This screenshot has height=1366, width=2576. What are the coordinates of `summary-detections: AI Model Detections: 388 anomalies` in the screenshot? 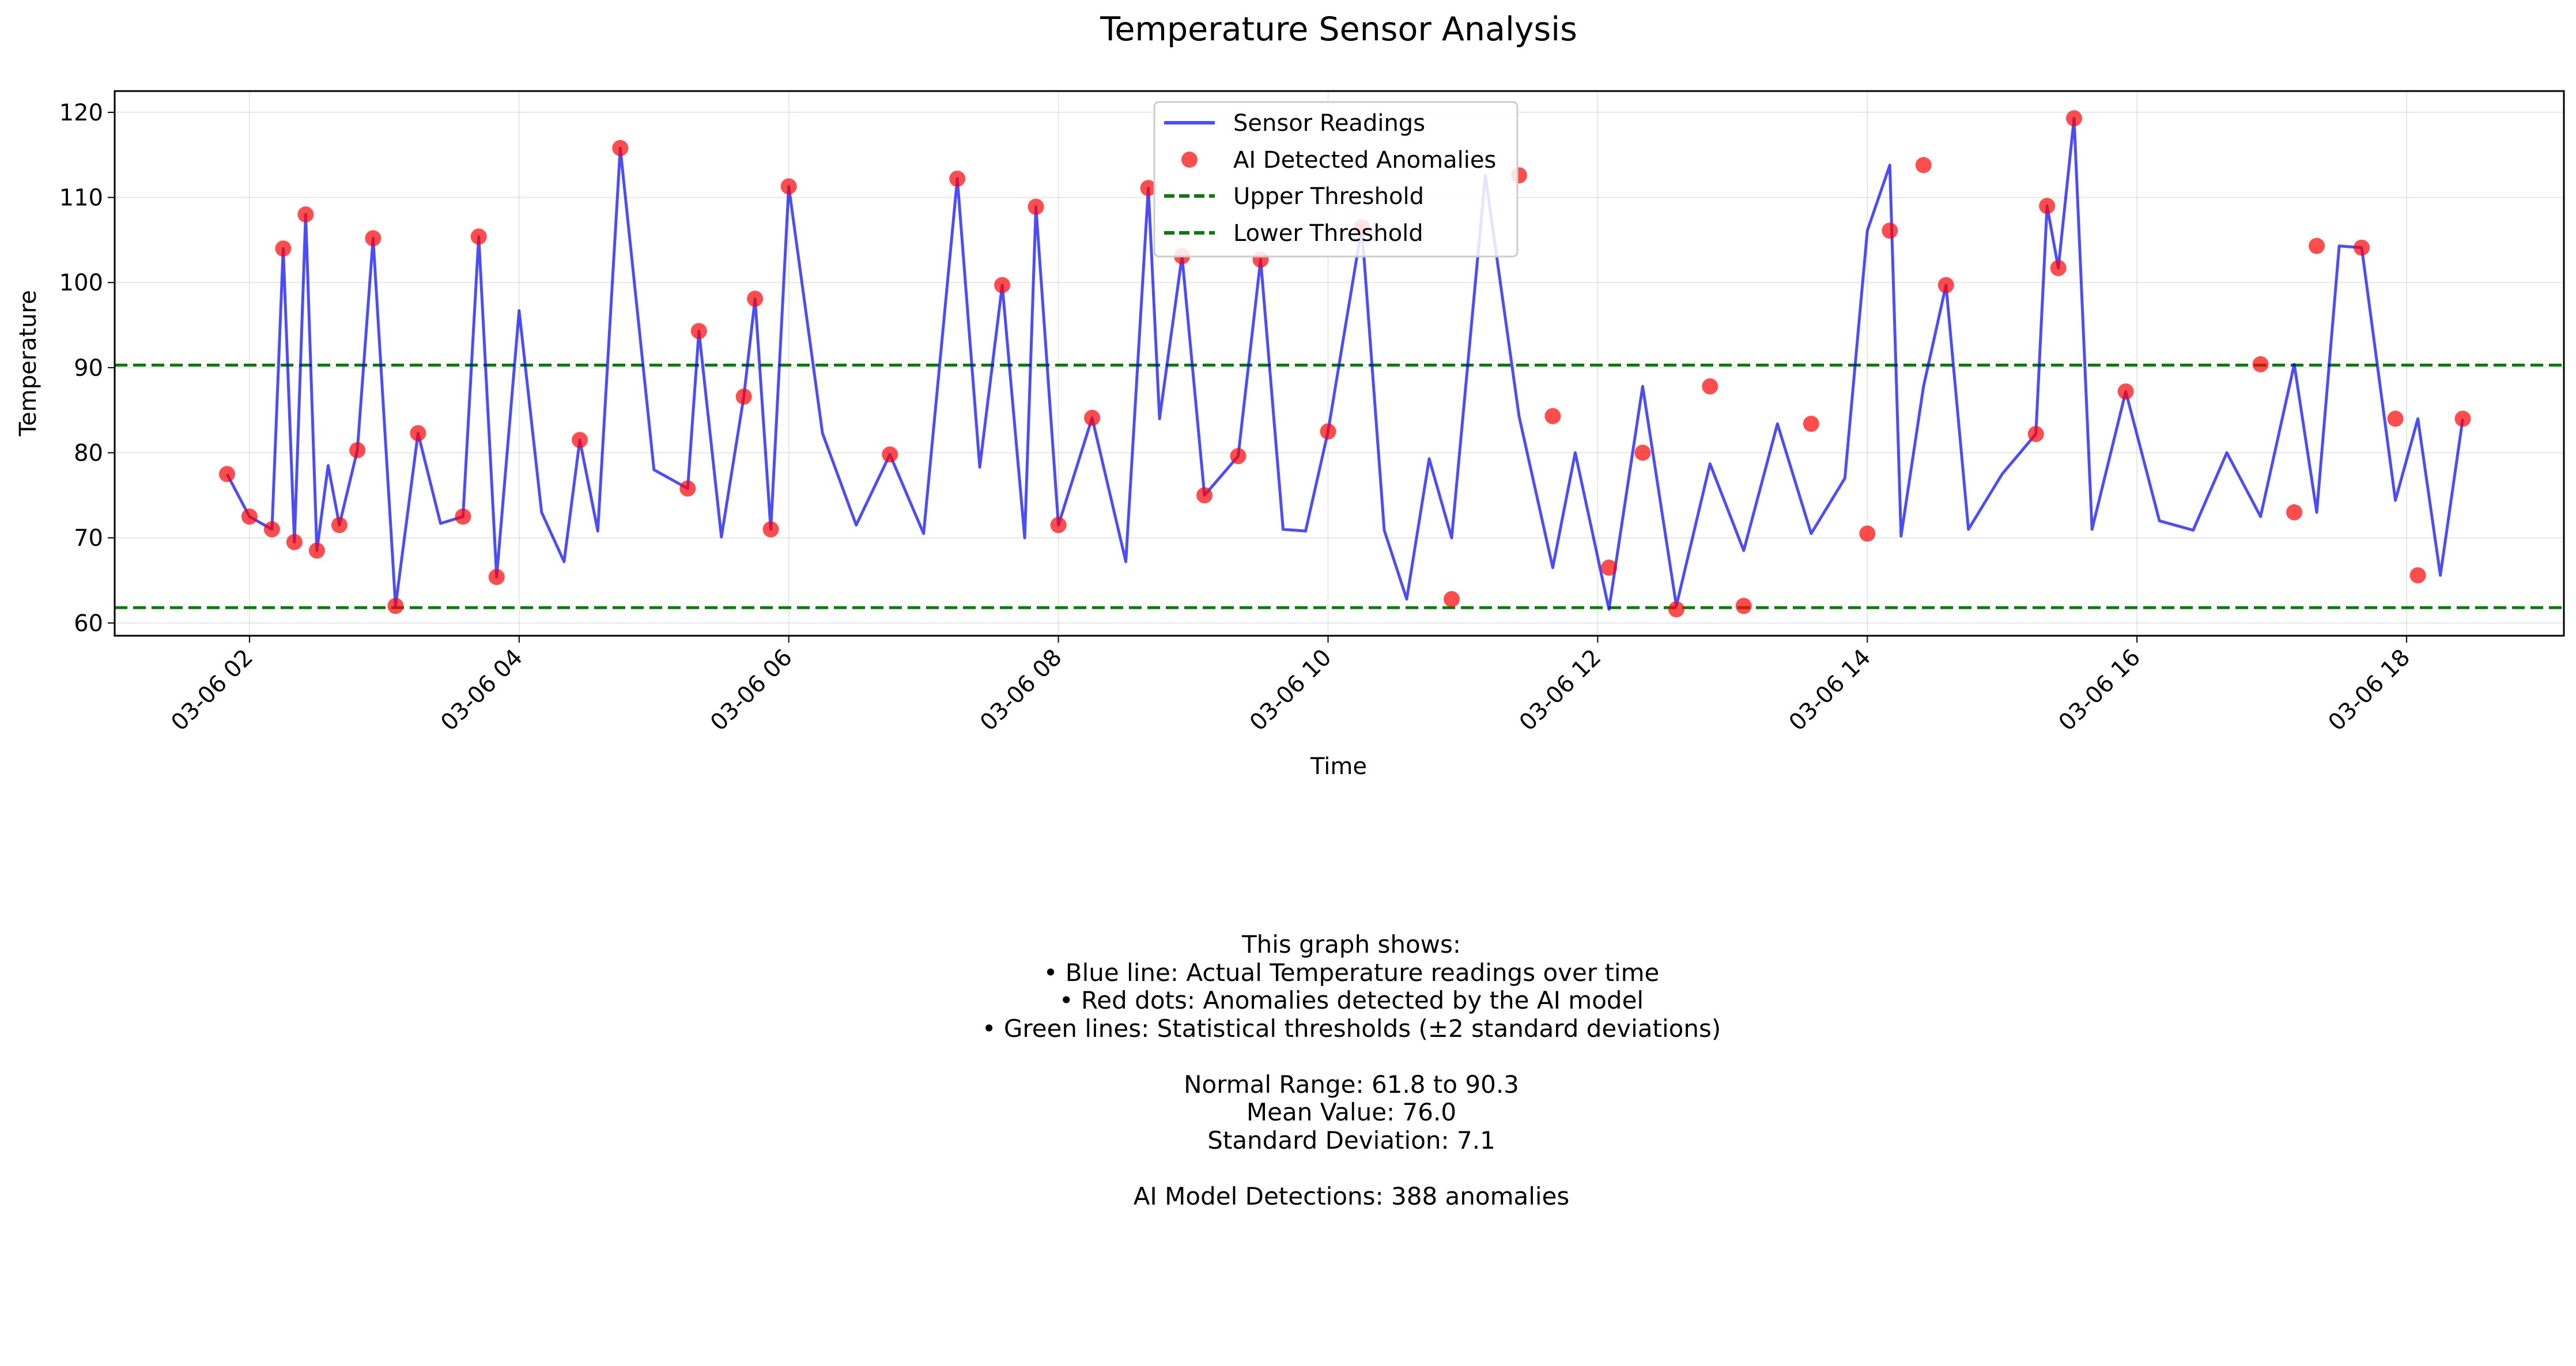 It's located at (1351, 1196).